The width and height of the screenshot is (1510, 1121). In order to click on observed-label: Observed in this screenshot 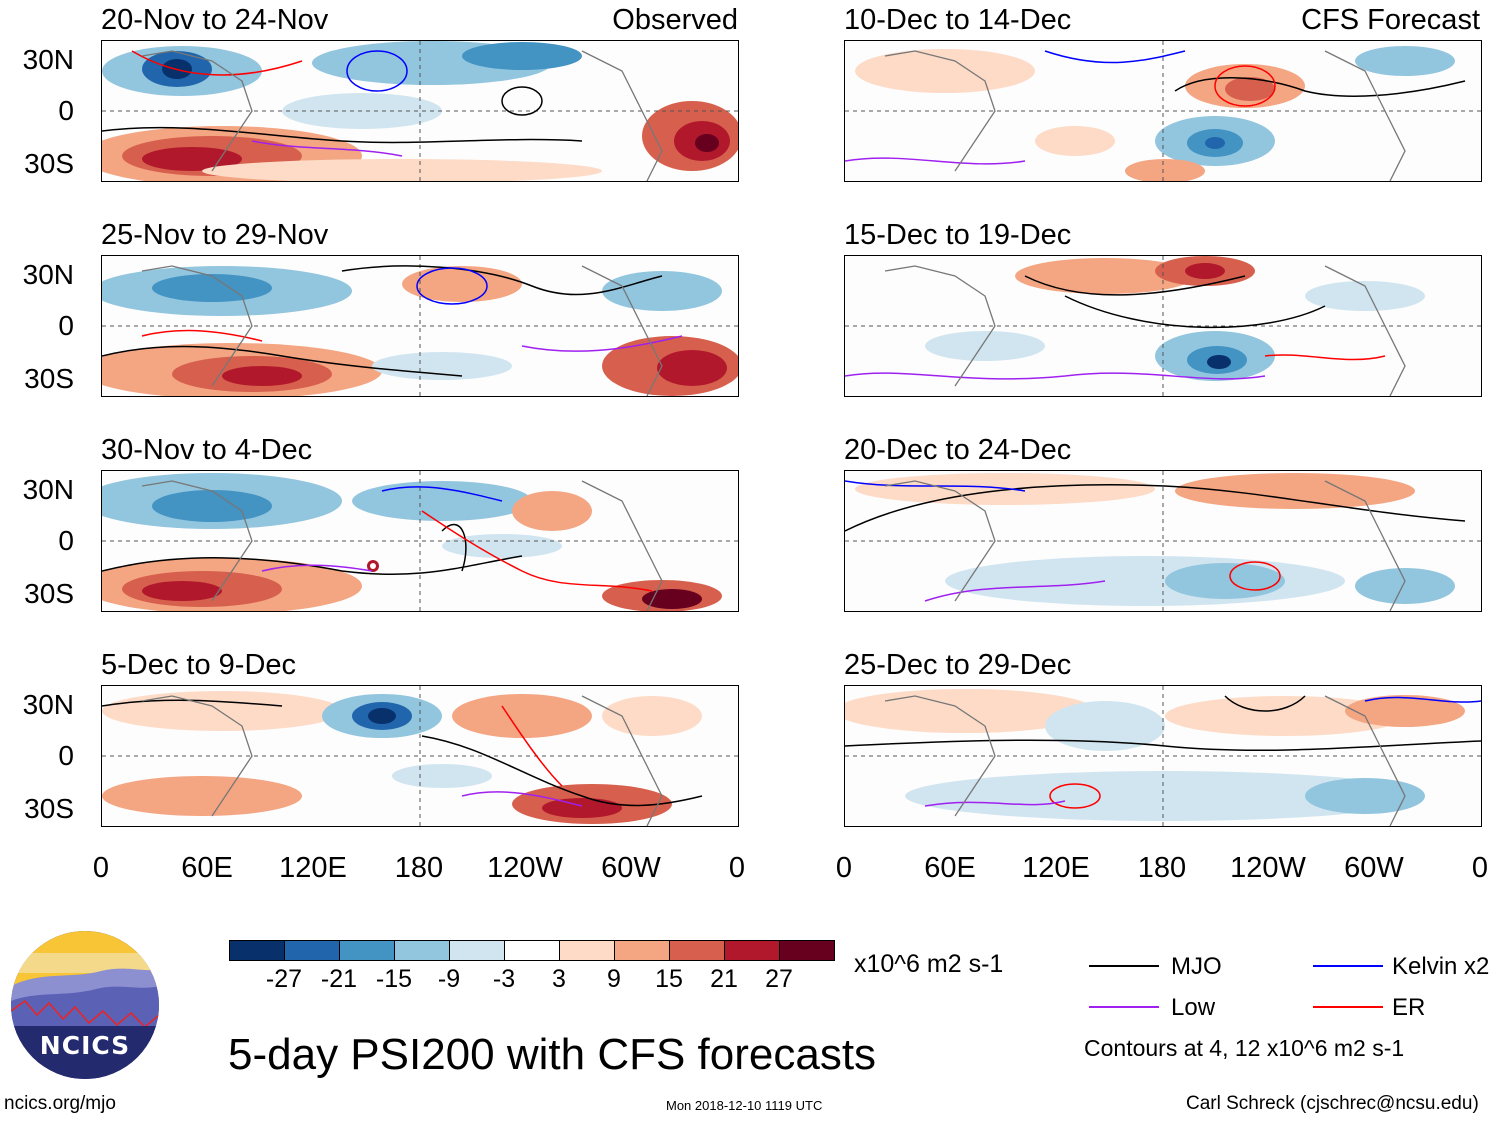, I will do `click(675, 20)`.